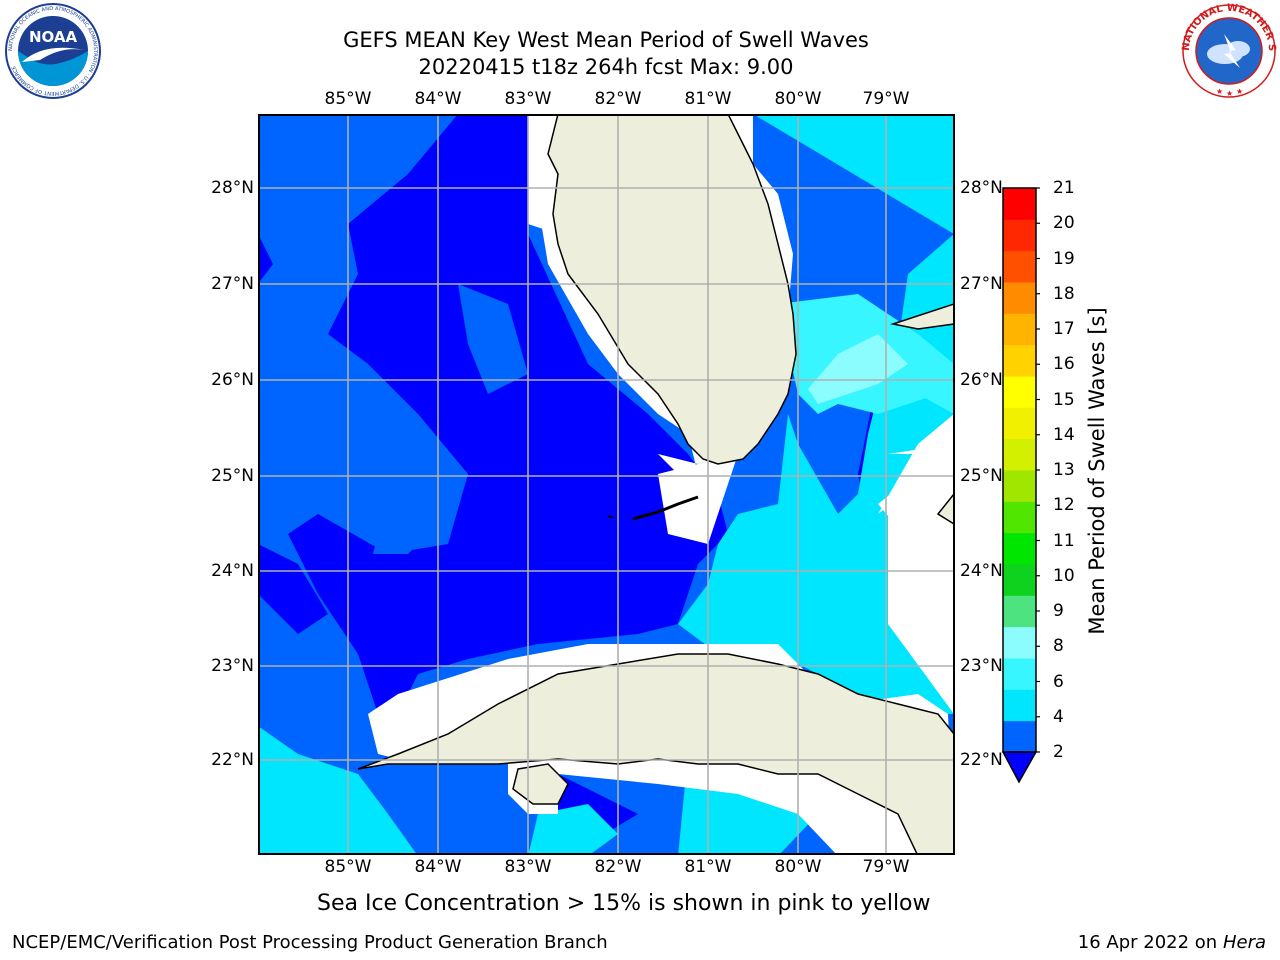 The image size is (1280, 960). Describe the element at coordinates (1064, 364) in the screenshot. I see `colorbar-tick-label: 16` at that location.